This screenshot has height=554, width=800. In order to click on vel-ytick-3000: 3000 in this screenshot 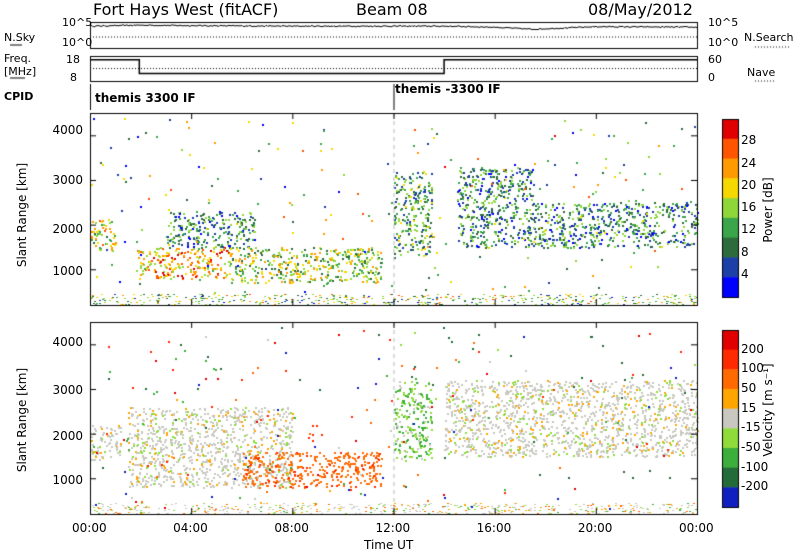, I will do `click(67, 390)`.